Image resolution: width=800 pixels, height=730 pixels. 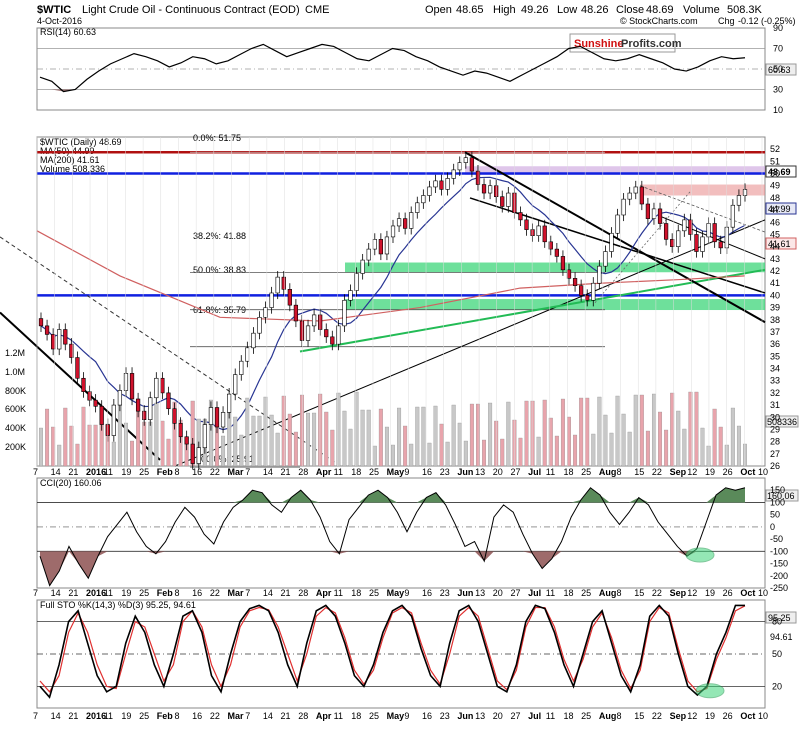 I want to click on x-axis-label: 11, so click(x=108, y=472).